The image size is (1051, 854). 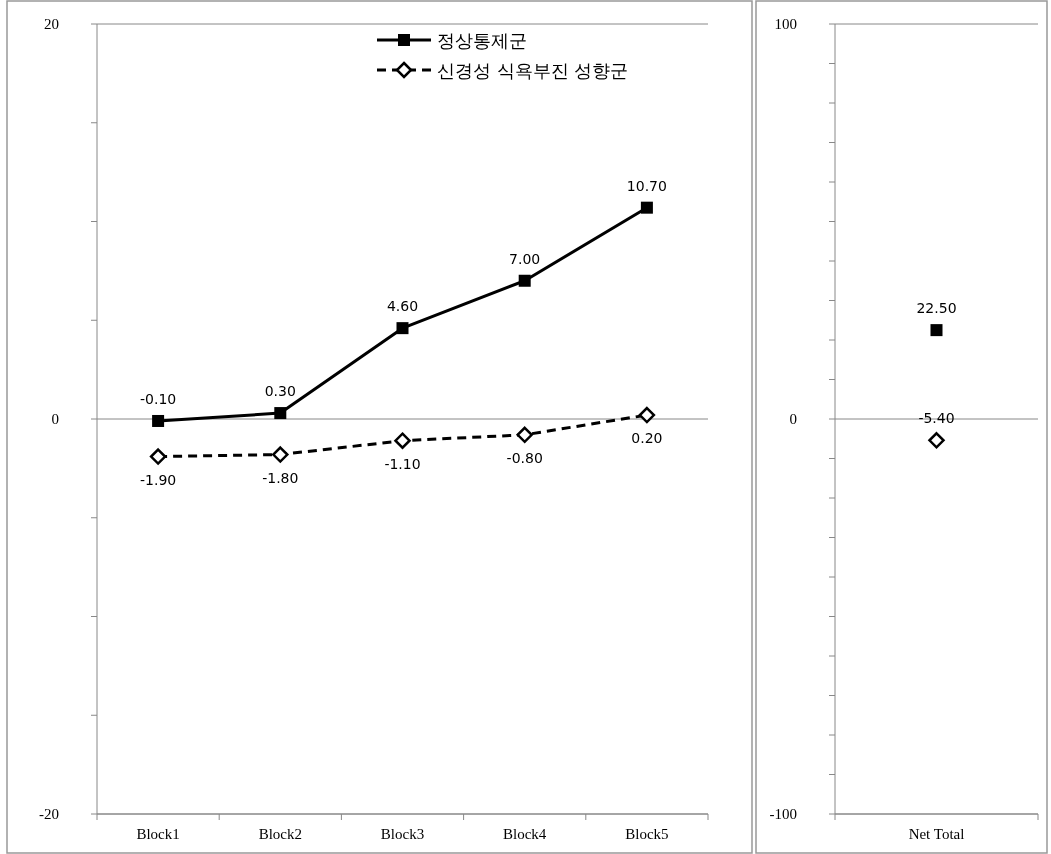 What do you see at coordinates (525, 834) in the screenshot?
I see `x-tick-label: Block4` at bounding box center [525, 834].